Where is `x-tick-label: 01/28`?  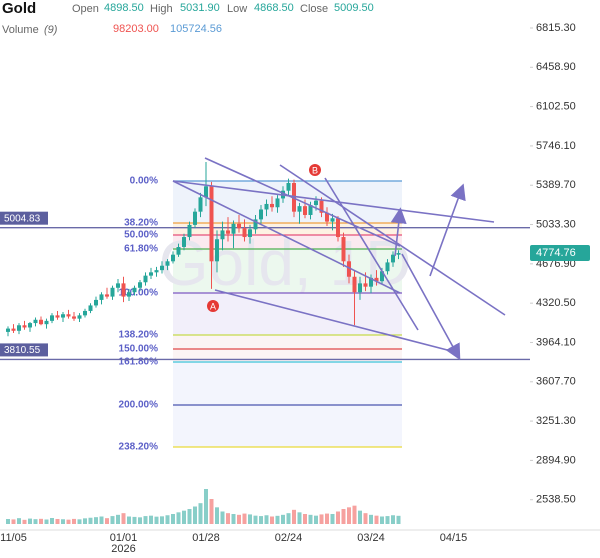
x-tick-label: 01/28 is located at coordinates (206, 538).